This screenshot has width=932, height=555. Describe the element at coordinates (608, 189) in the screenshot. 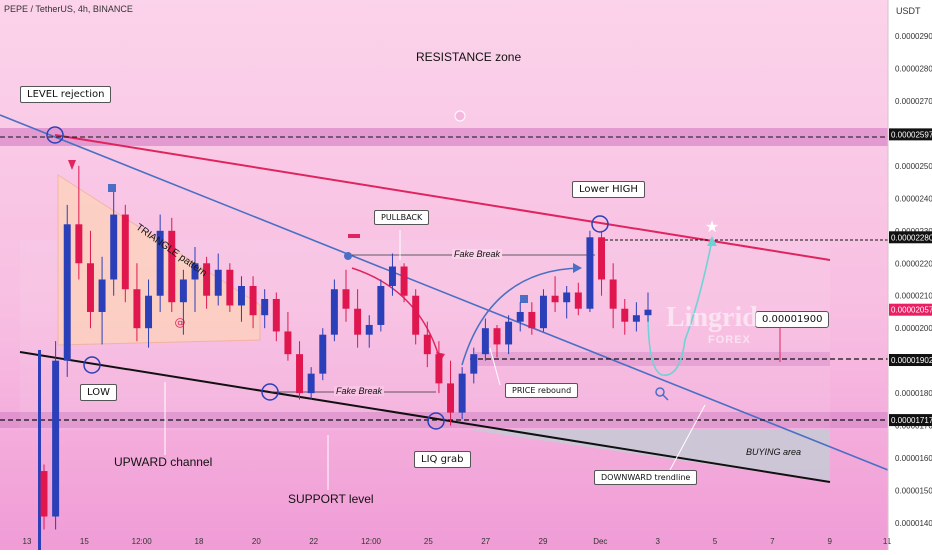

I see `lower-high-label: Lower HIGH` at that location.